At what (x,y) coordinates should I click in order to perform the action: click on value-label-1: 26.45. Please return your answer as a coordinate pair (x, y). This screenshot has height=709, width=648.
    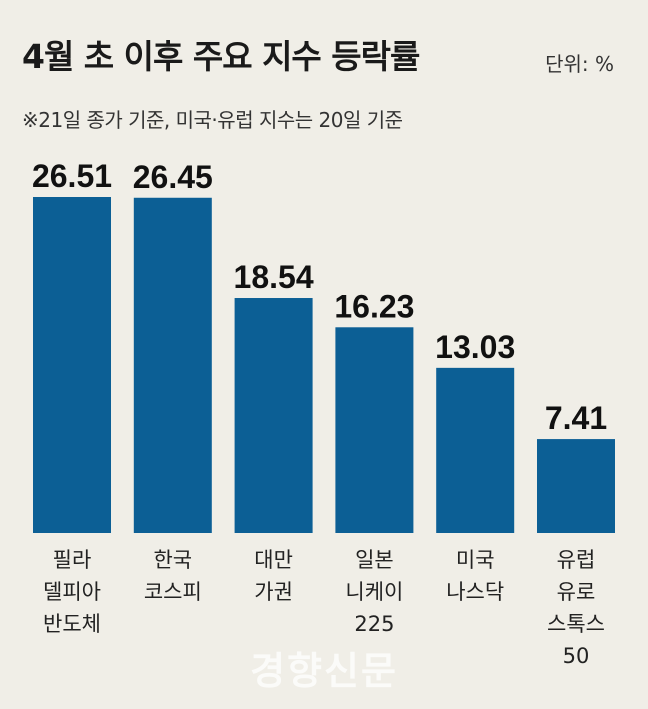
    Looking at the image, I should click on (173, 177).